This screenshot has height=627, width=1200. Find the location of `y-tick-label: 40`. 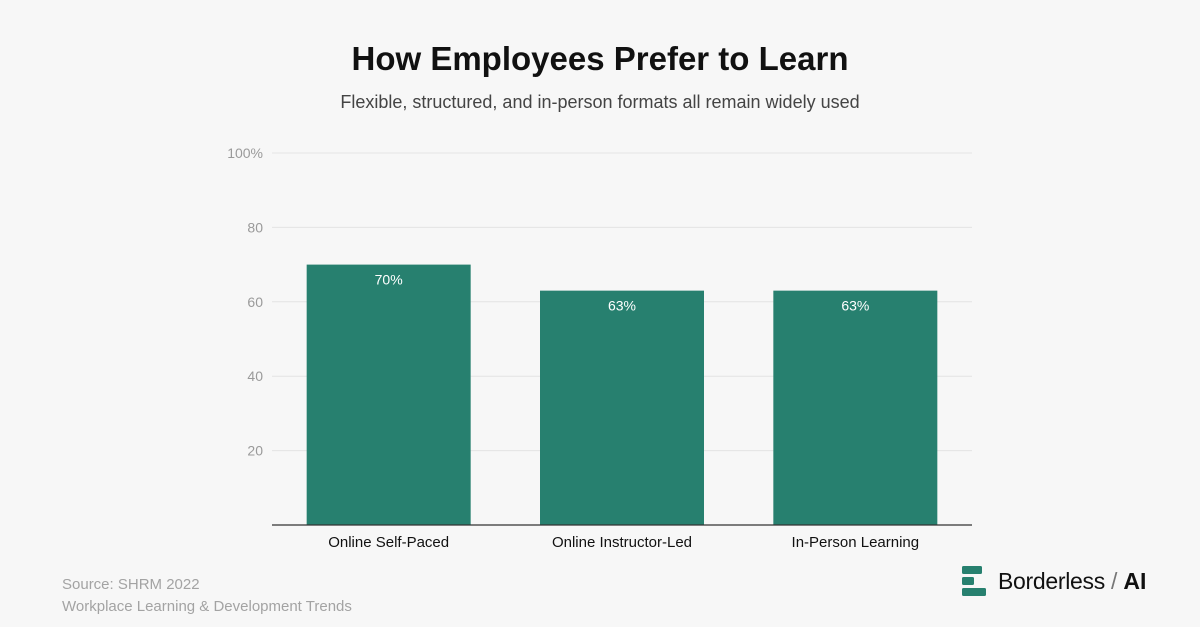

y-tick-label: 40 is located at coordinates (255, 376).